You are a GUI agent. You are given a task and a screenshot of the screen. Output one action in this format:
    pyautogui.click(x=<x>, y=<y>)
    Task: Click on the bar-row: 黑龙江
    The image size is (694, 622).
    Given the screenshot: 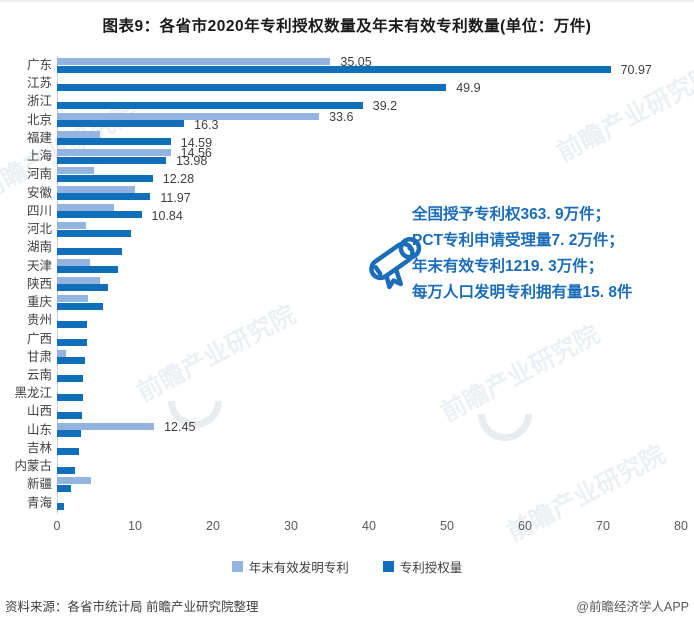 What is the action you would take?
    pyautogui.click(x=347, y=393)
    